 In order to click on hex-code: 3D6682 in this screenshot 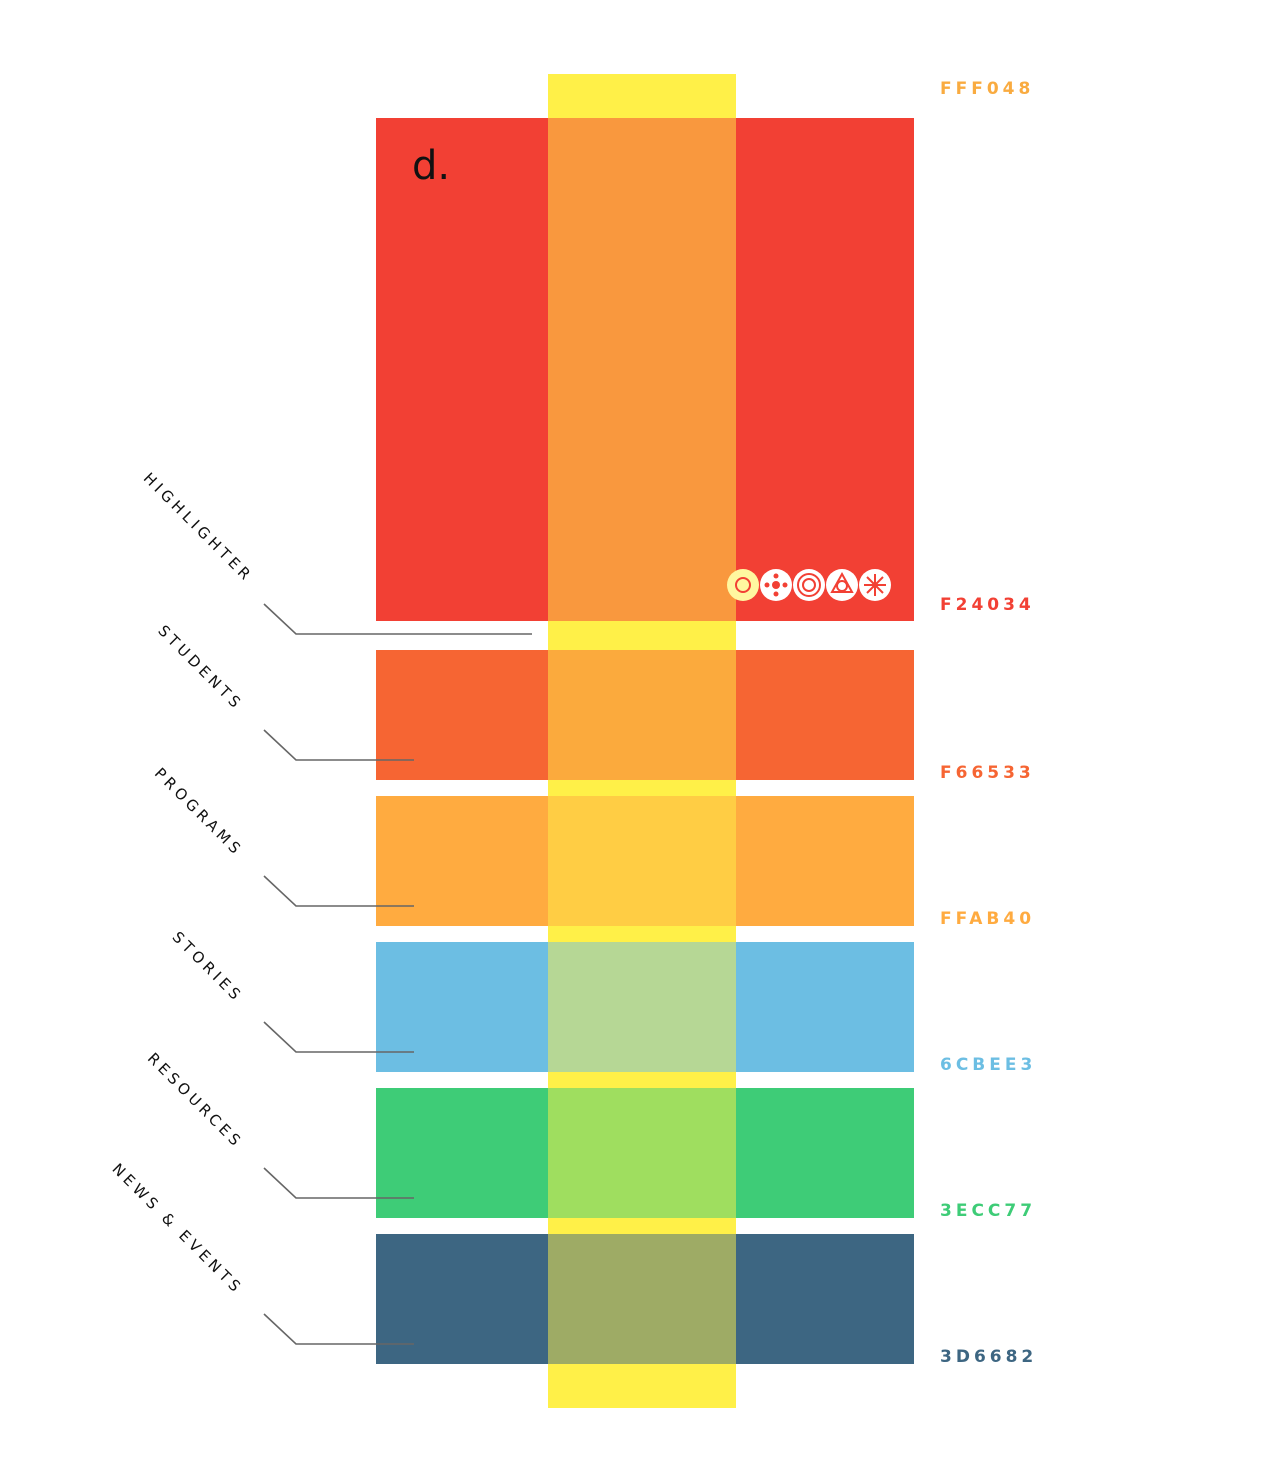, I will do `click(988, 1357)`.